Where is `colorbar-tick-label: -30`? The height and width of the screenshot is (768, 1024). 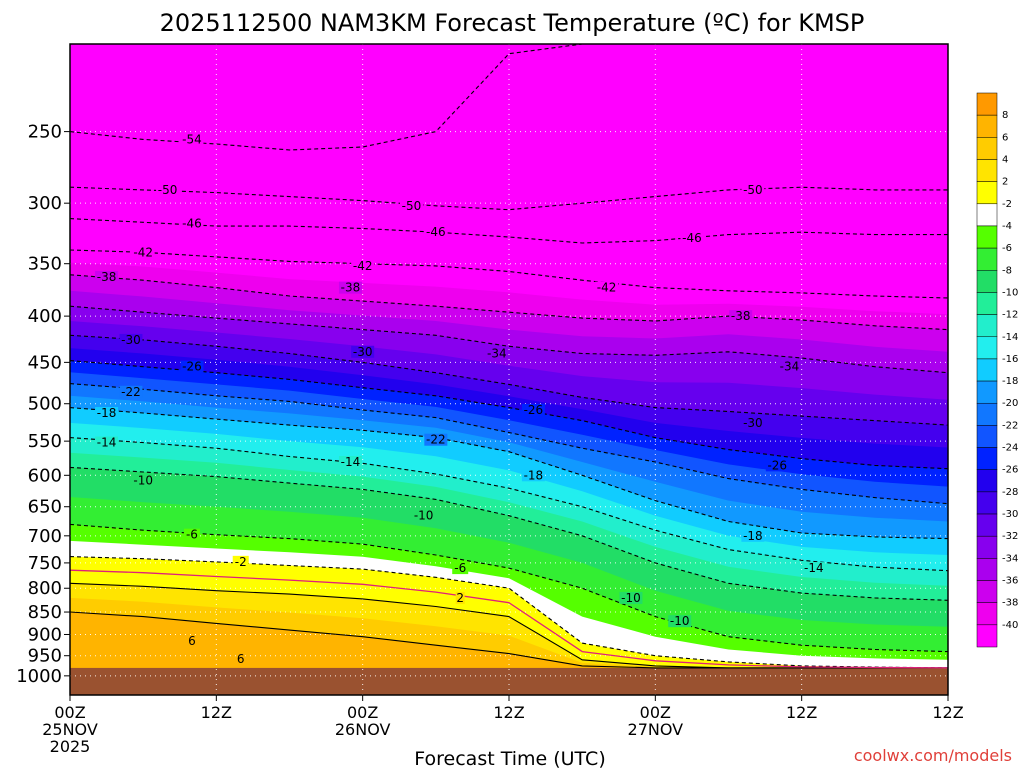
colorbar-tick-label: -30 is located at coordinates (1010, 514).